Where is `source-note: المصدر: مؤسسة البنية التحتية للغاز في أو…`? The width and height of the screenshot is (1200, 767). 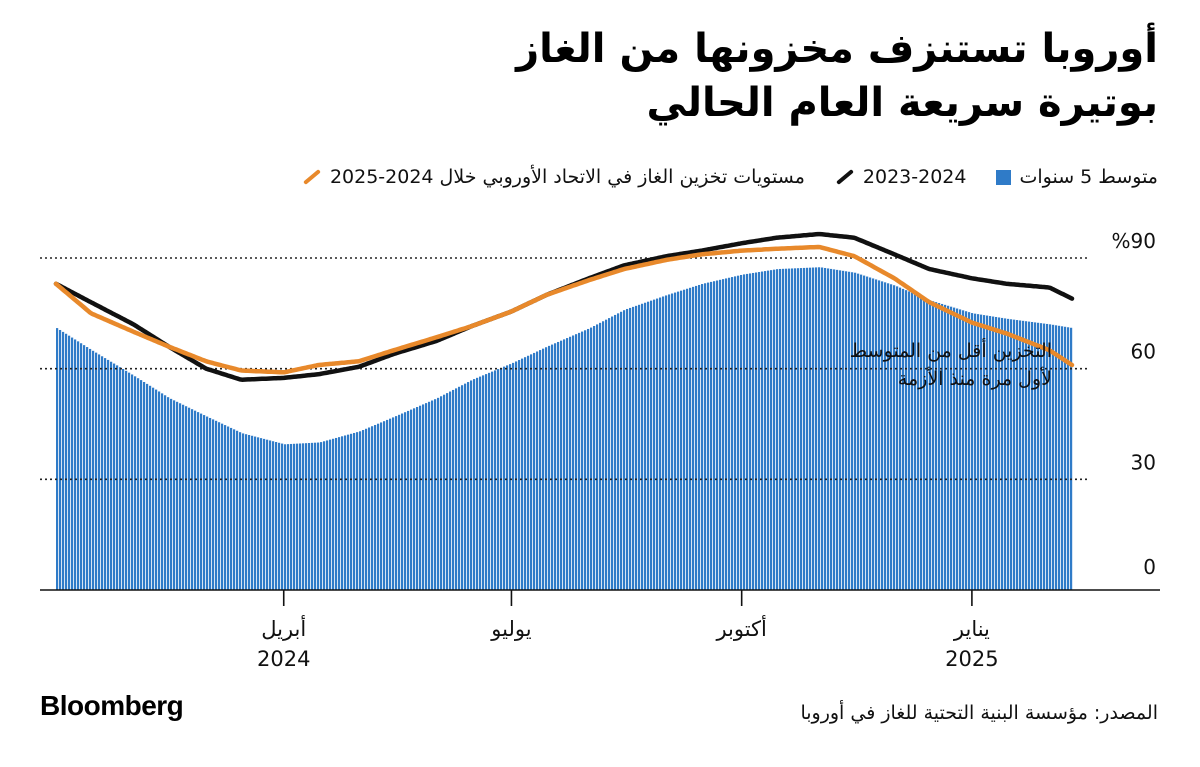 source-note: المصدر: مؤسسة البنية التحتية للغاز في أو… is located at coordinates (979, 713).